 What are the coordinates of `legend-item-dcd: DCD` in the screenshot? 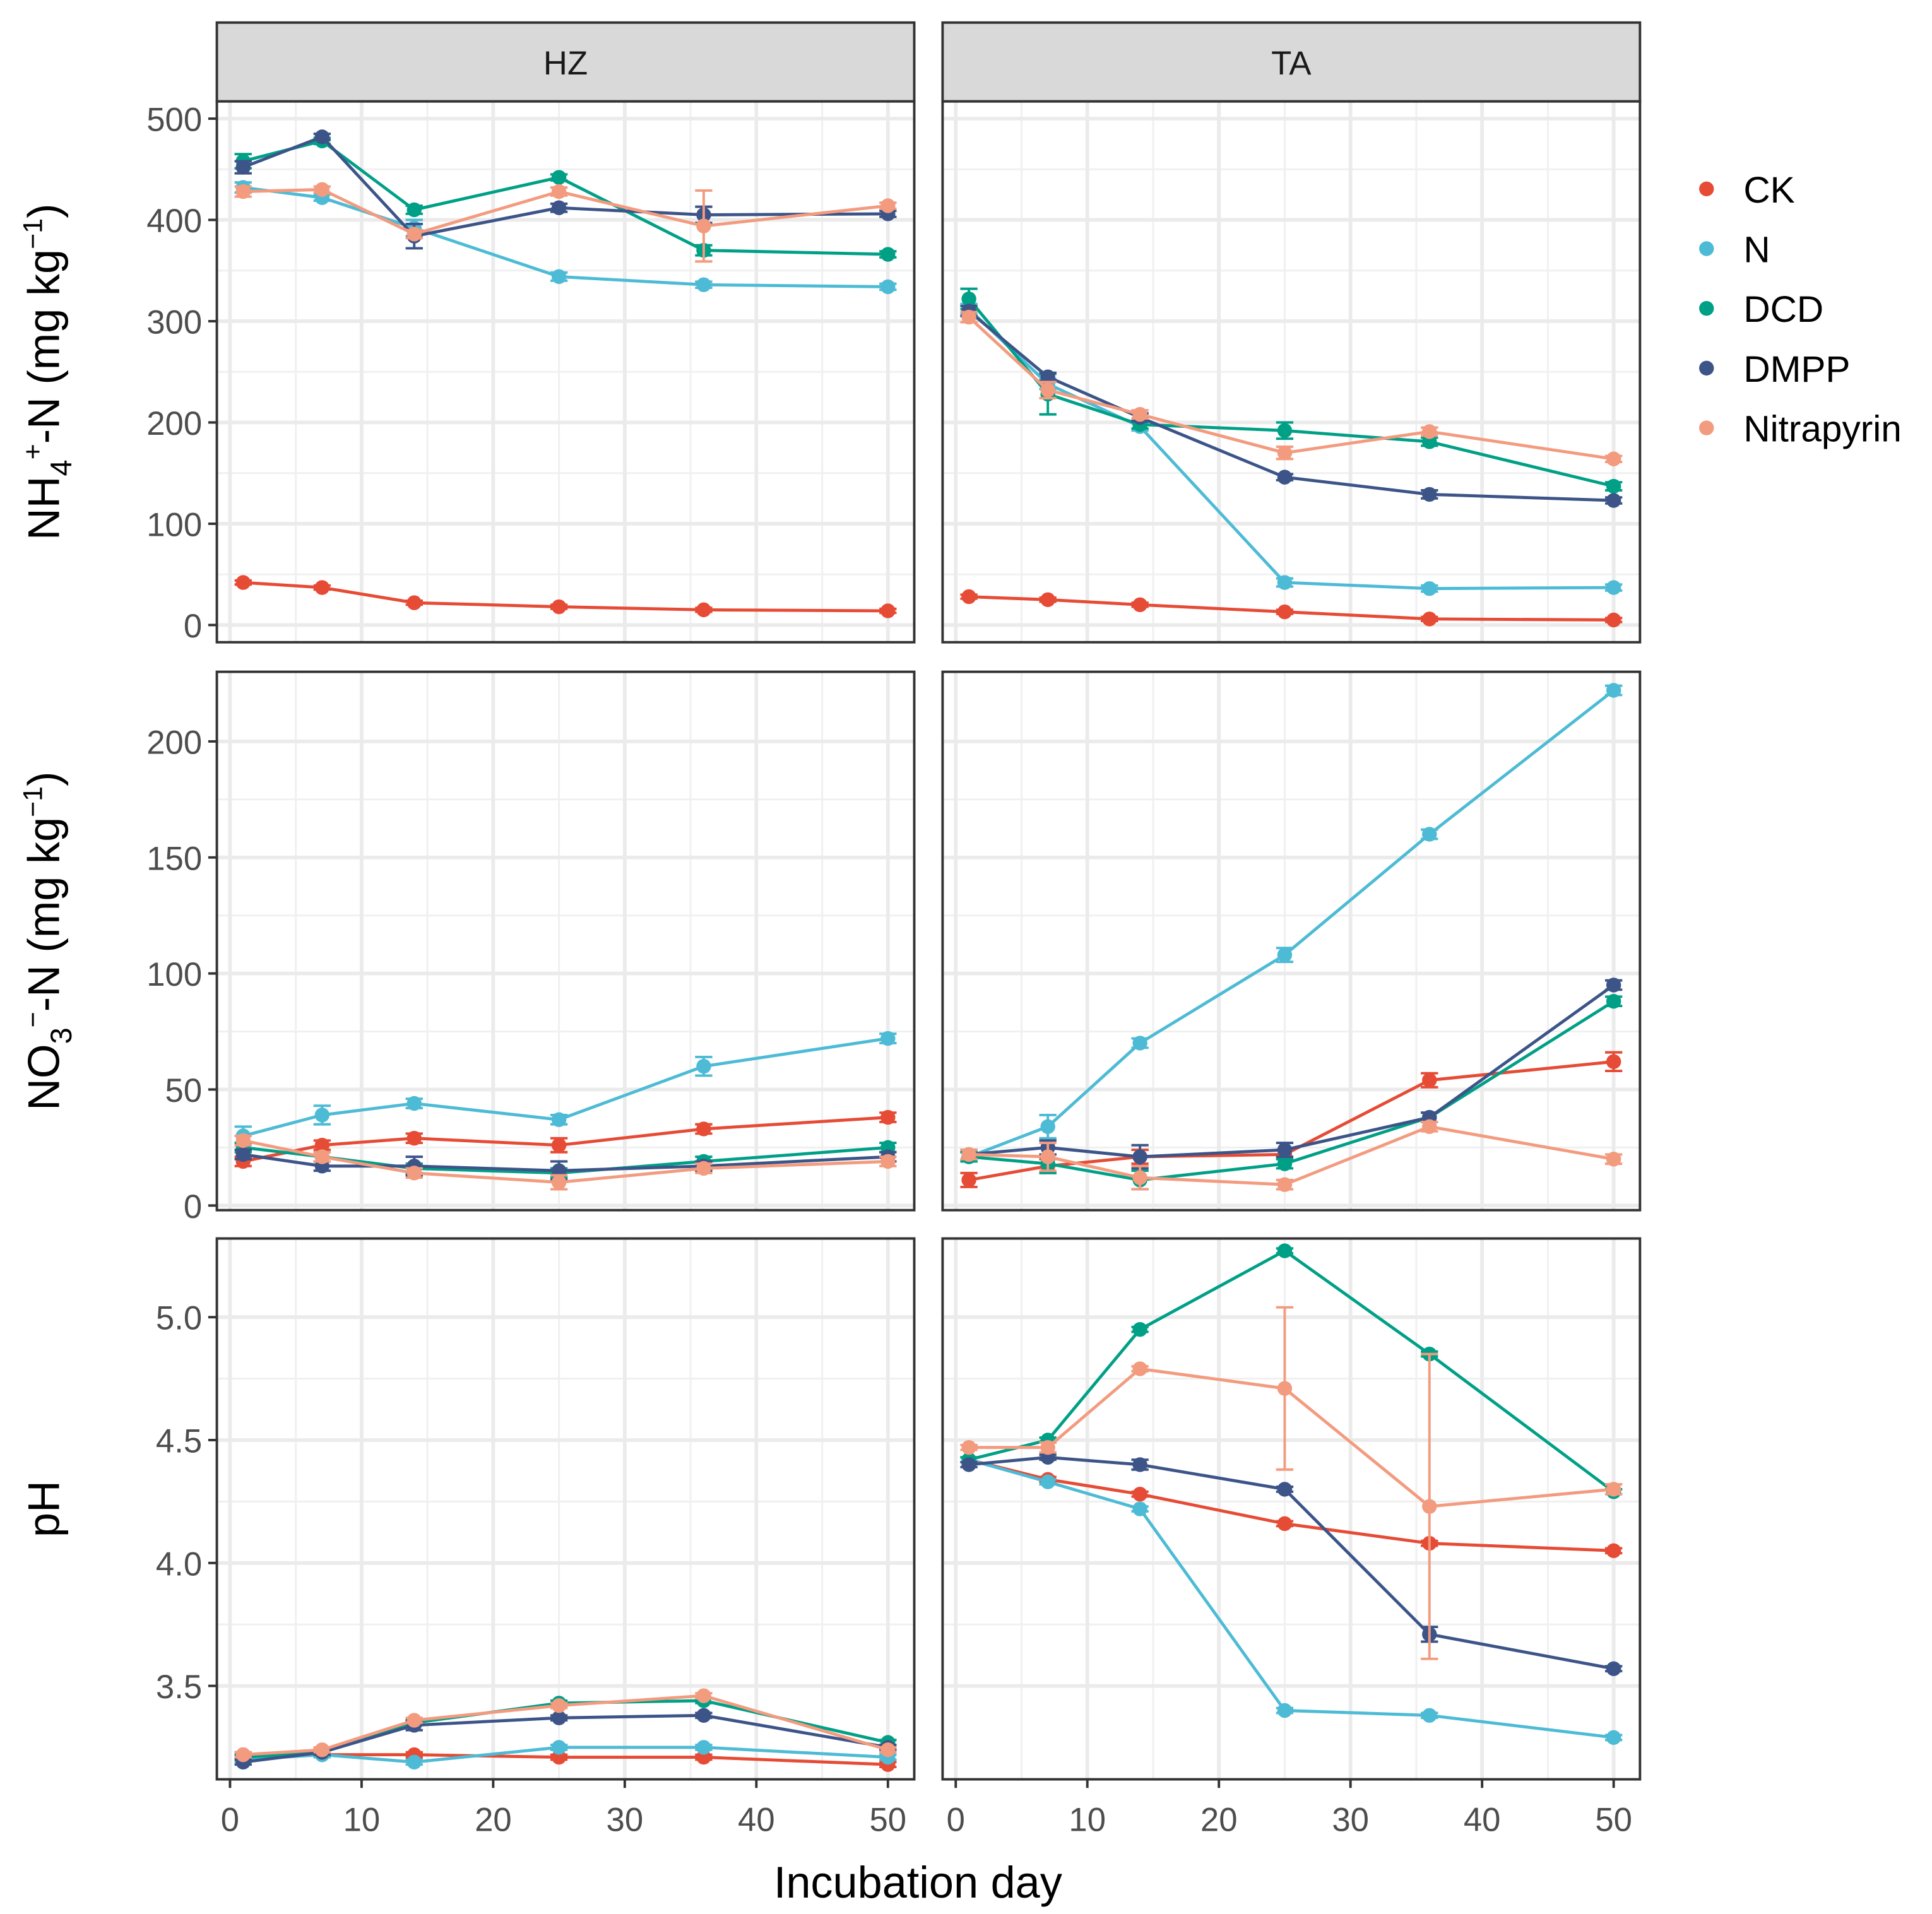 It's located at (1761, 309).